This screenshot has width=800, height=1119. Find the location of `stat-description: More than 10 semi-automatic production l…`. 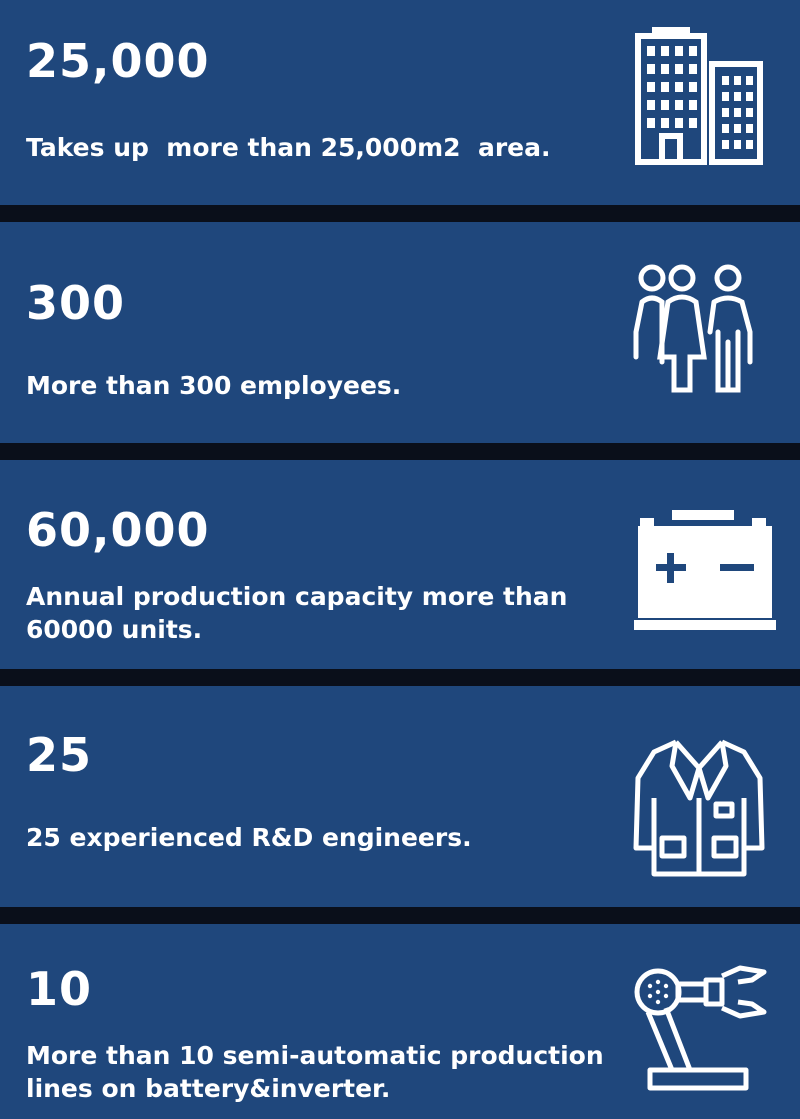

stat-description: More than 10 semi-automatic production l… is located at coordinates (319, 1072).